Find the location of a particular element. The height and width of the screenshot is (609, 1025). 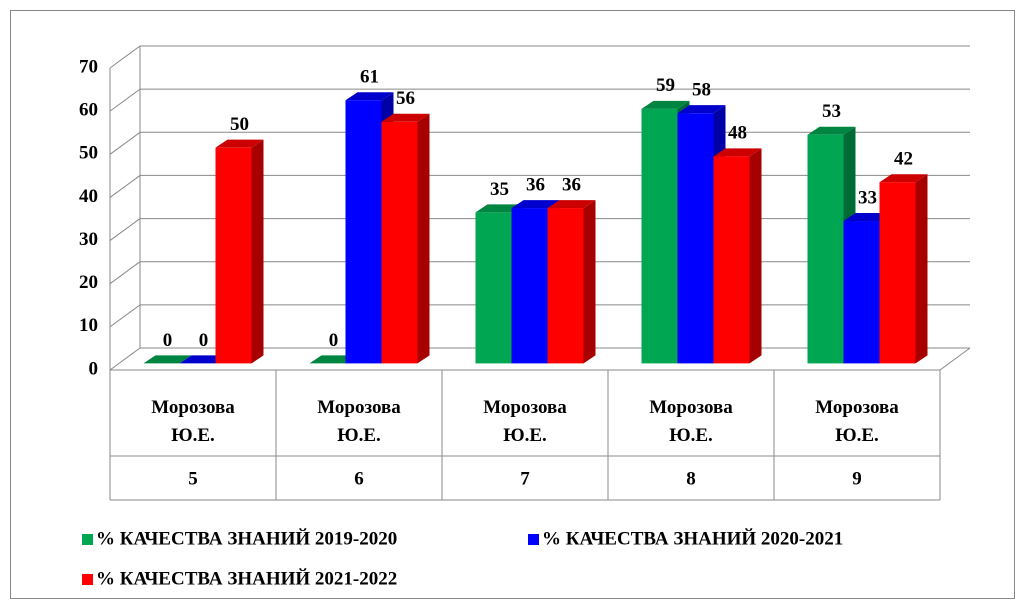

y-tick-label: 70 is located at coordinates (88, 66).